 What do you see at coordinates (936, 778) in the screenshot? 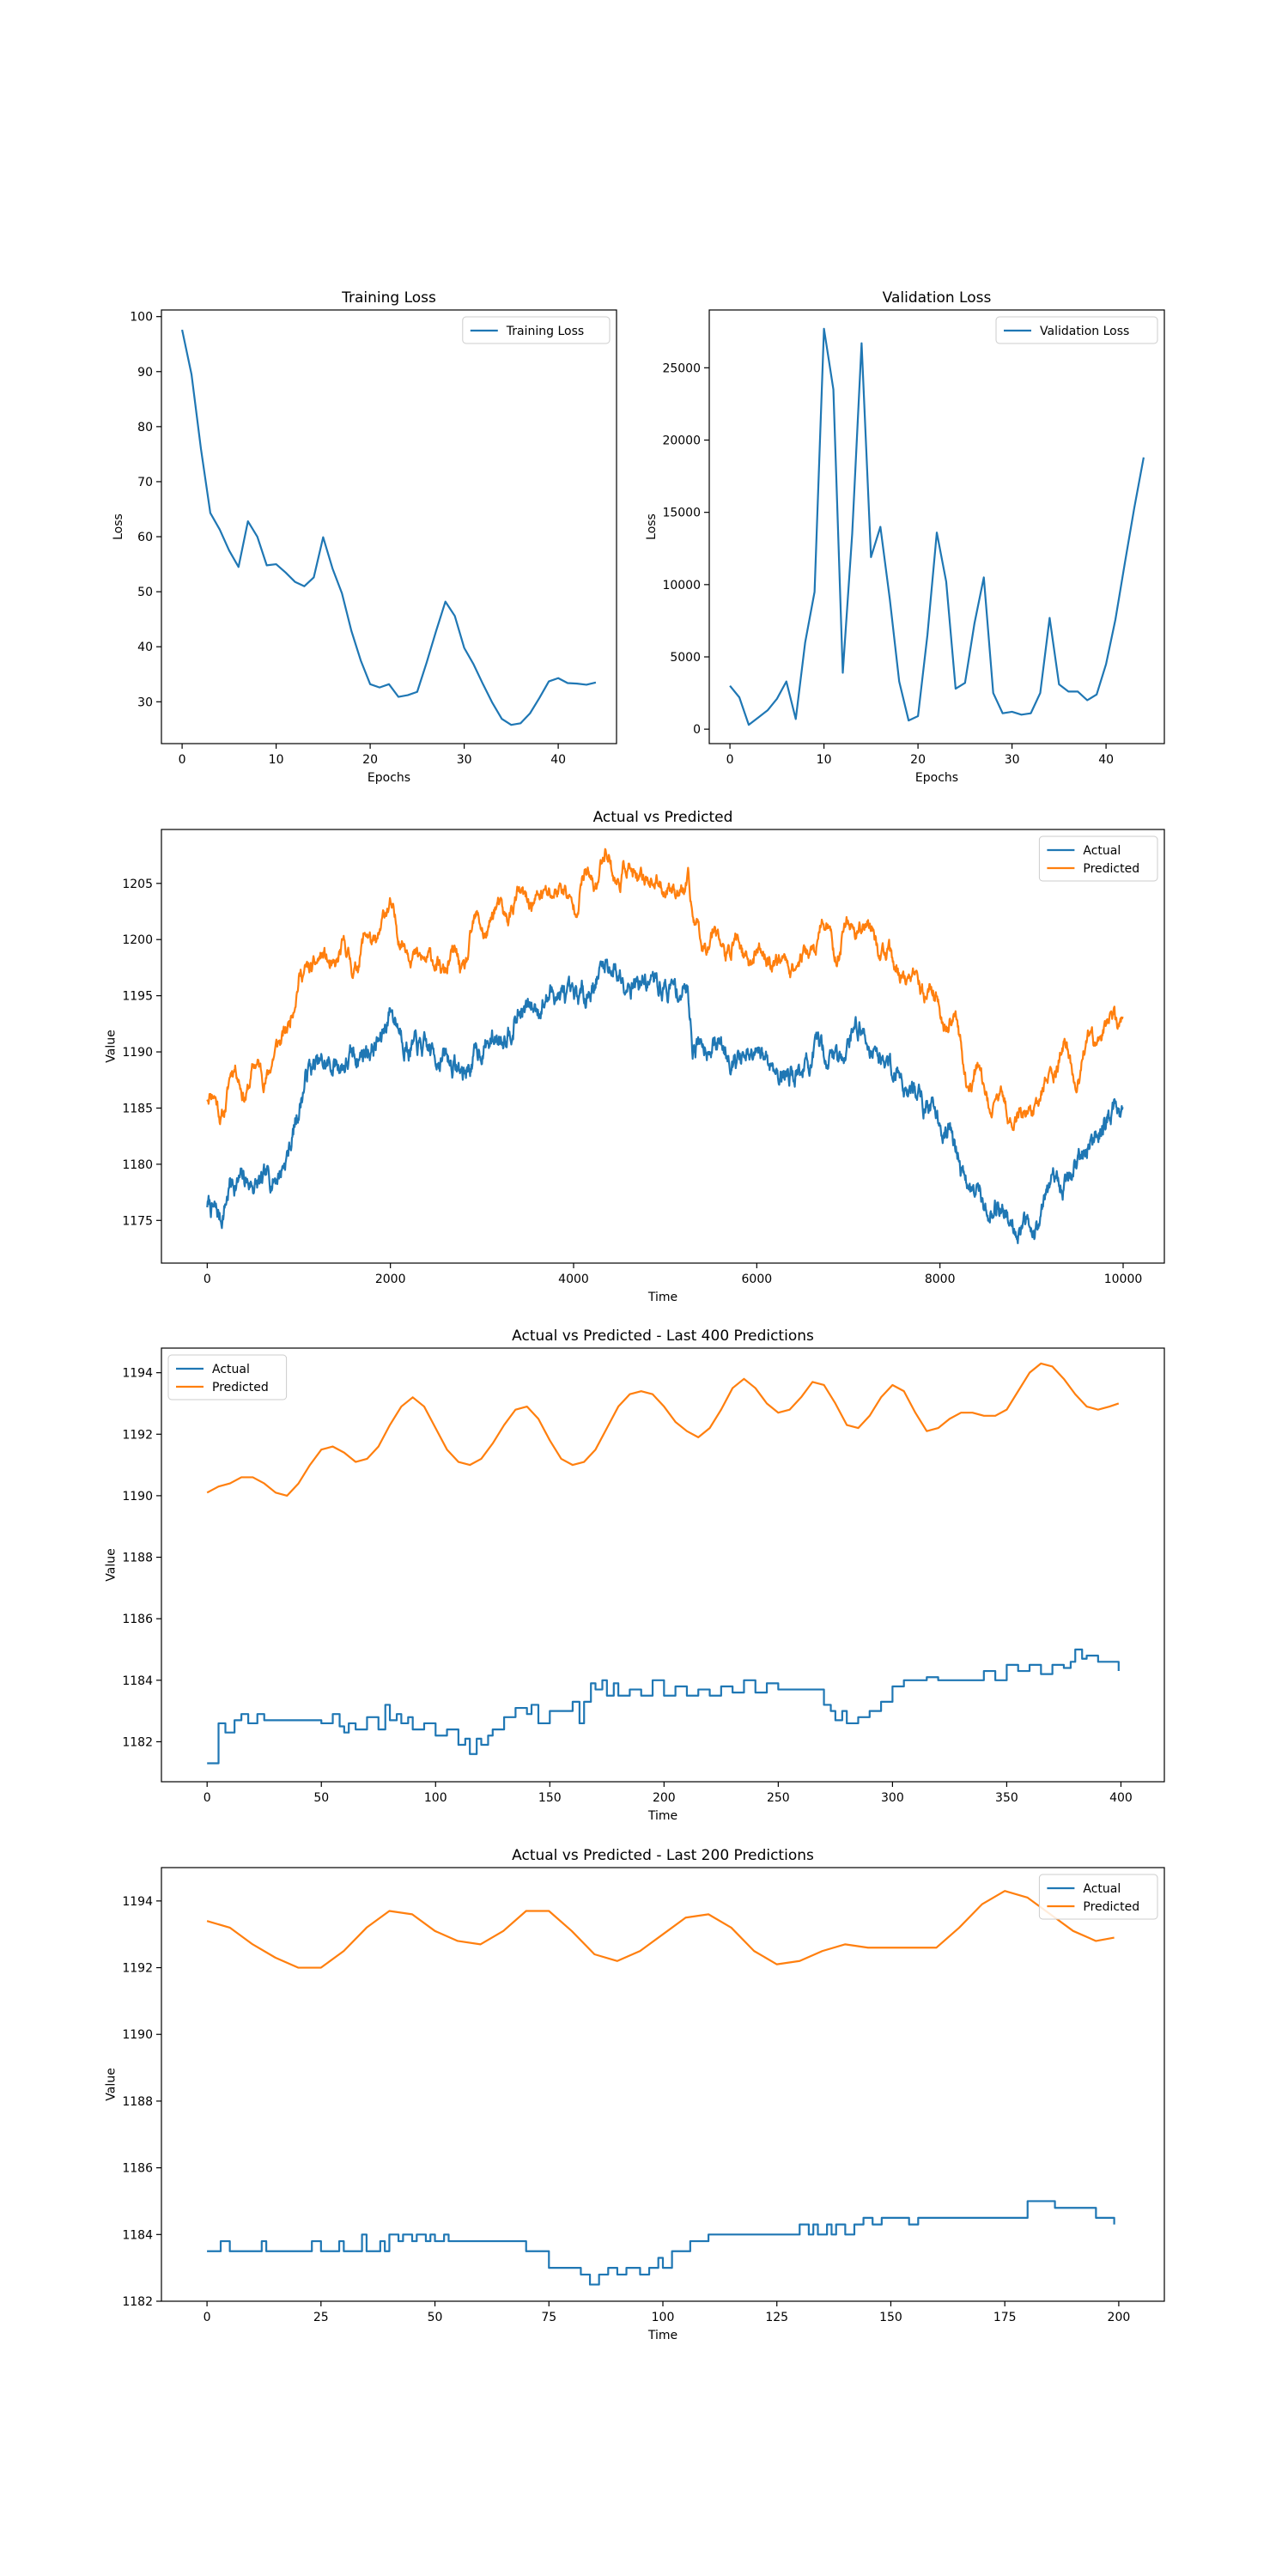
I see `x-axis-label: Epochs` at bounding box center [936, 778].